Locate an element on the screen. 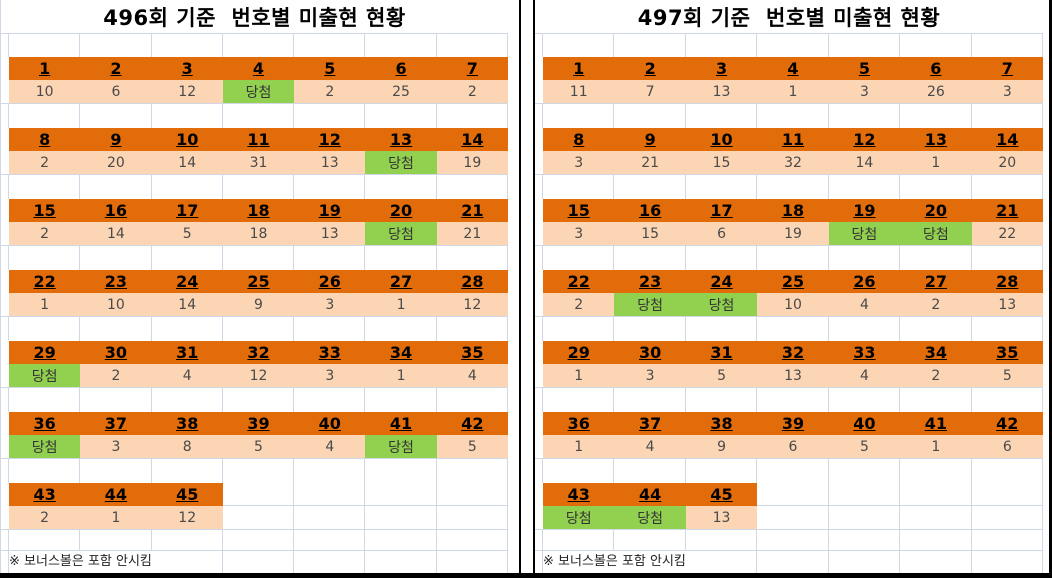  number-header-row: 36 37 38 39 40 41 42 is located at coordinates (254, 423).